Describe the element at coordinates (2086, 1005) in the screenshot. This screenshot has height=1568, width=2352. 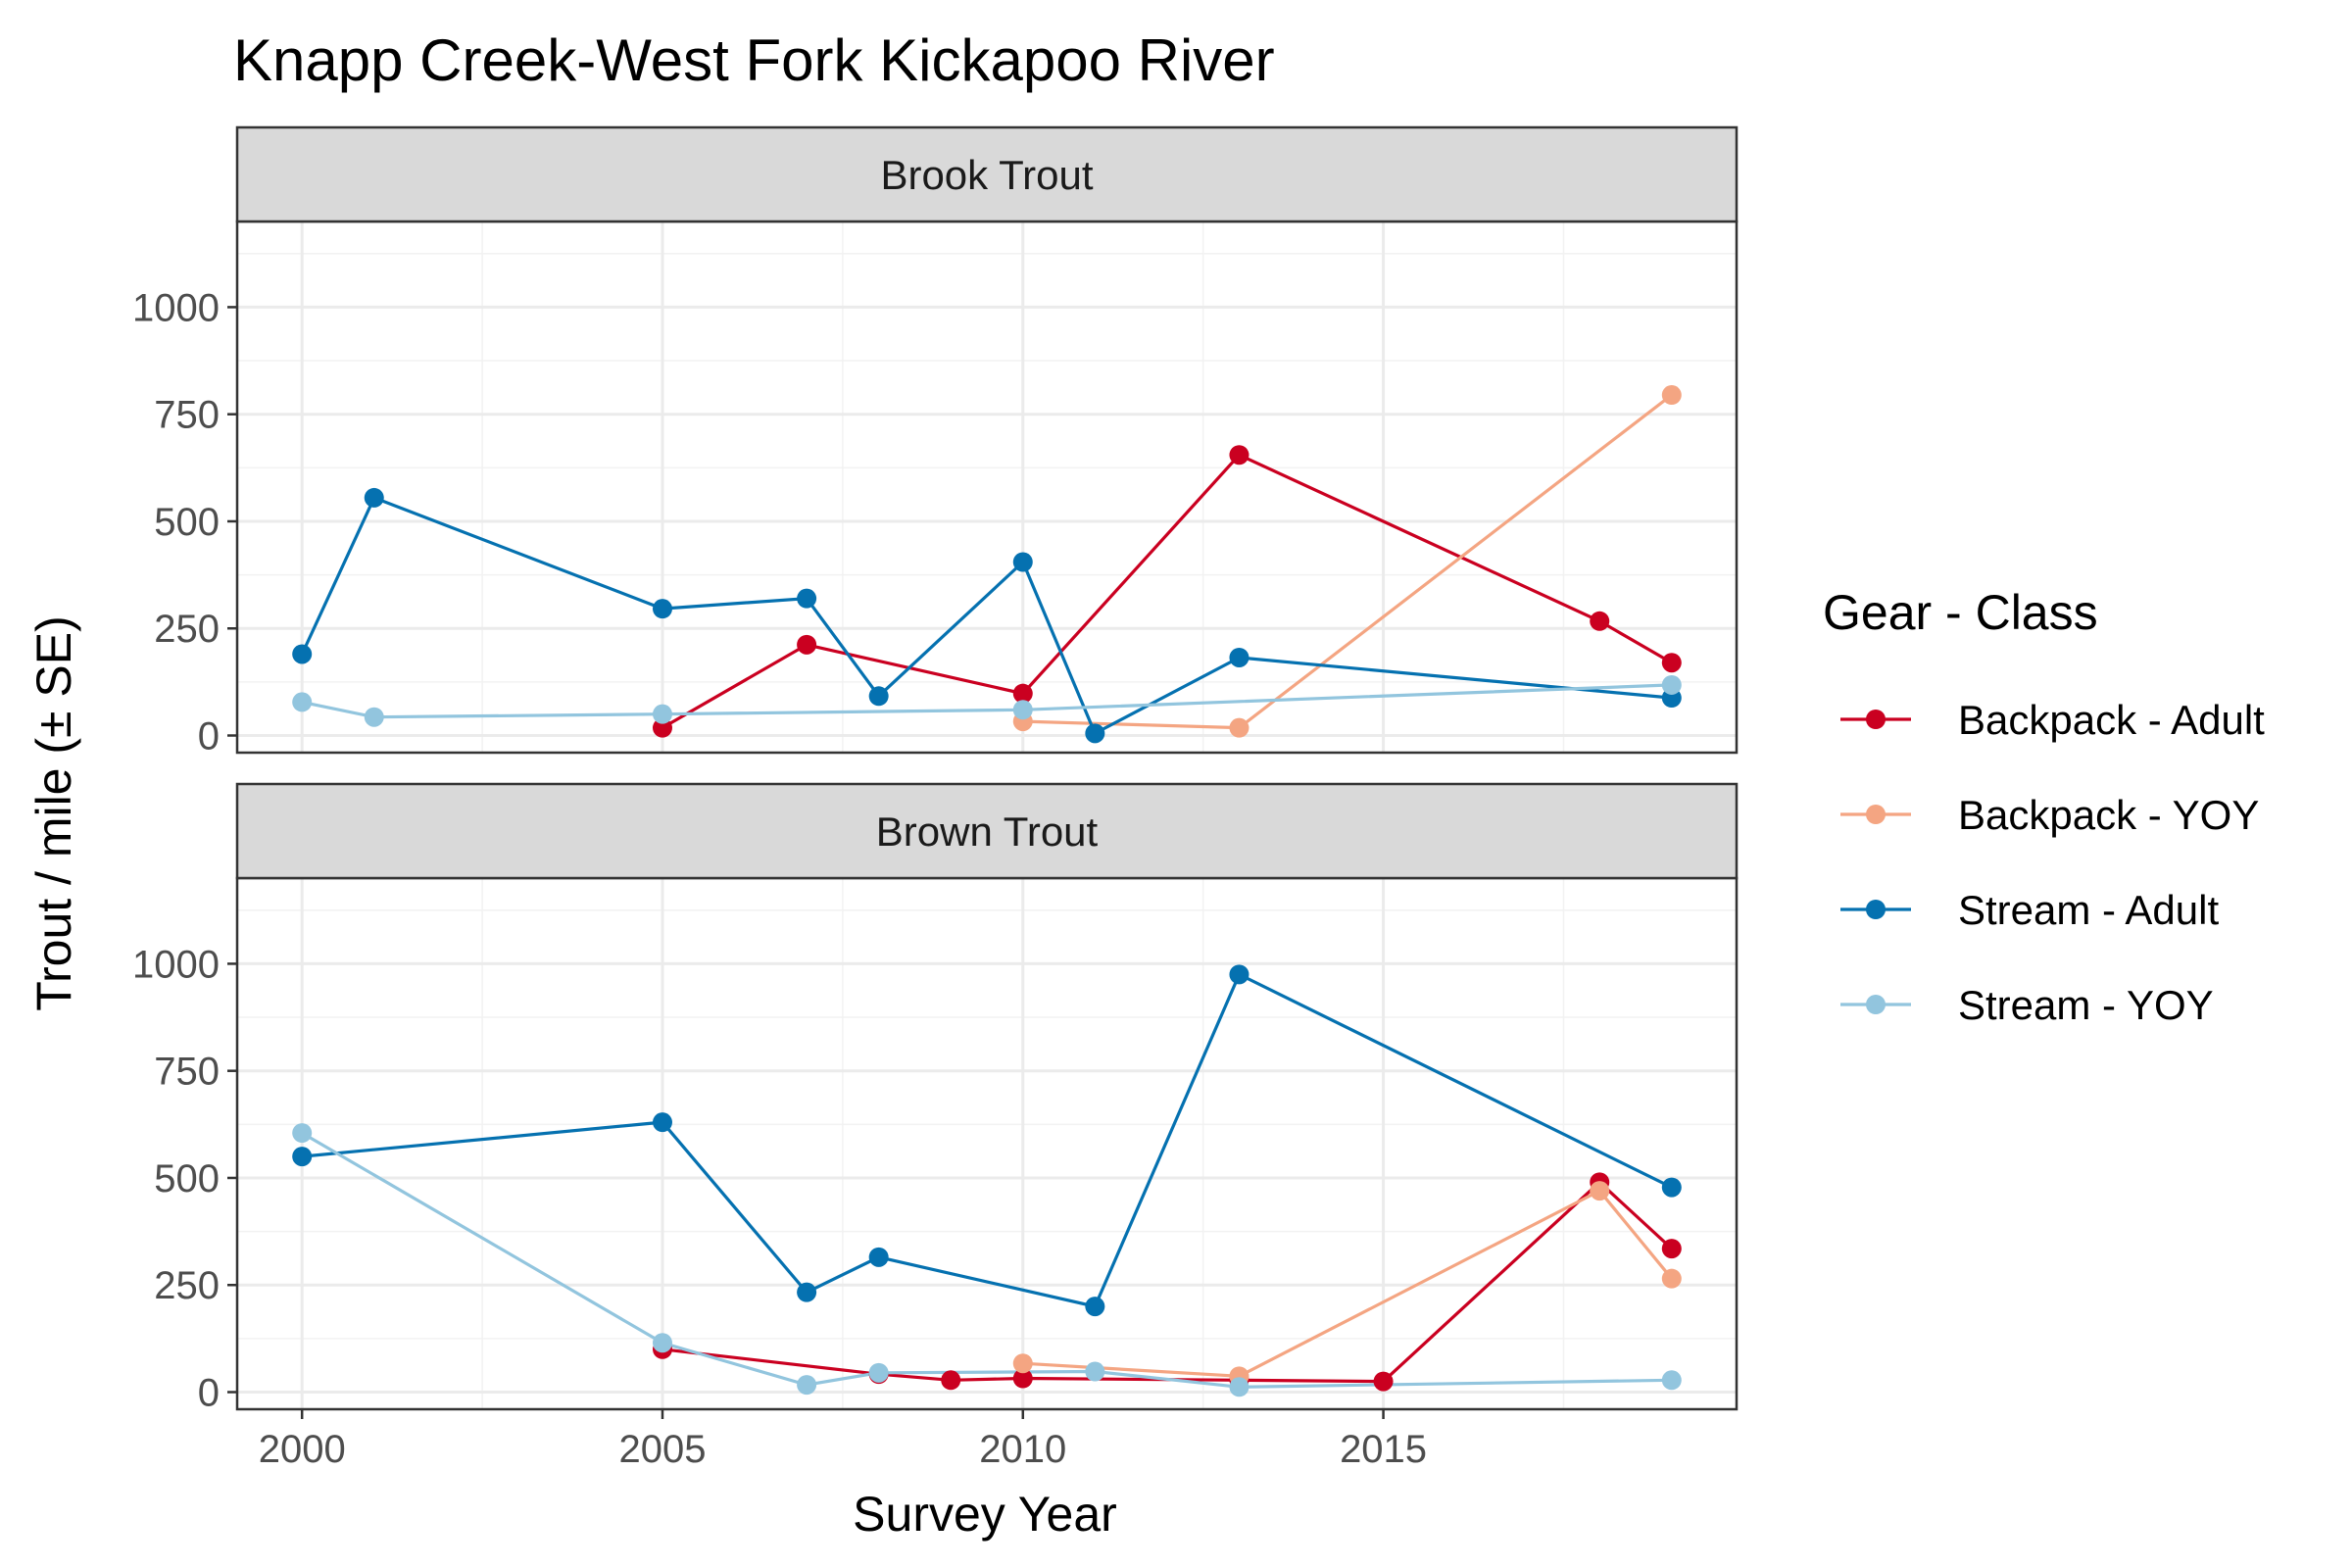
I see `legend-label: Stream - YOY` at that location.